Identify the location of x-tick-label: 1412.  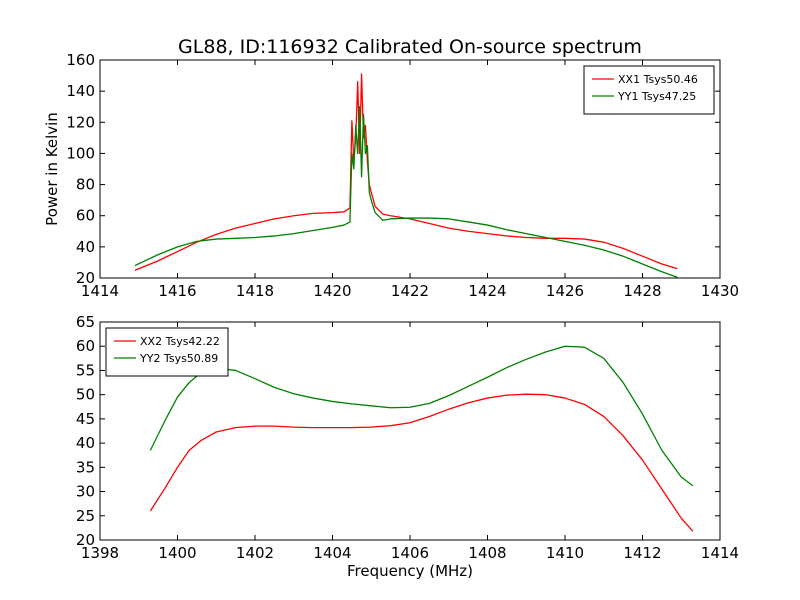
(642, 553).